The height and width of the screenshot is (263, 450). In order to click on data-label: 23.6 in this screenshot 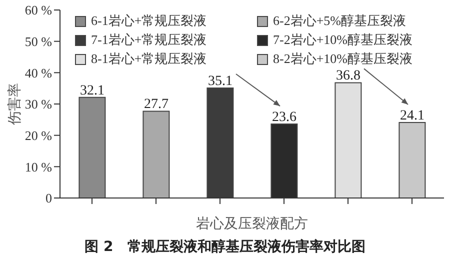, I will do `click(284, 118)`.